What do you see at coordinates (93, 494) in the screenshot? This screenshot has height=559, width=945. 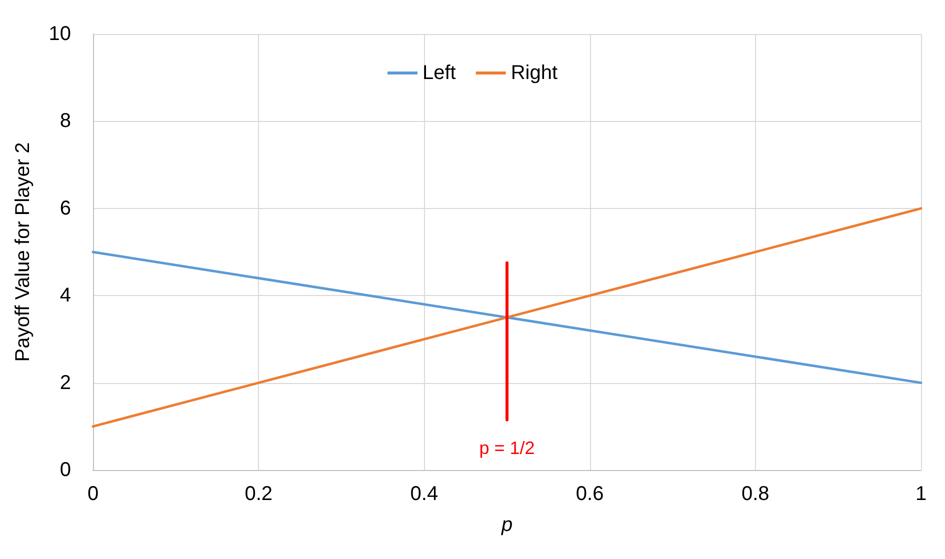 I see `x-tick-label: 0` at bounding box center [93, 494].